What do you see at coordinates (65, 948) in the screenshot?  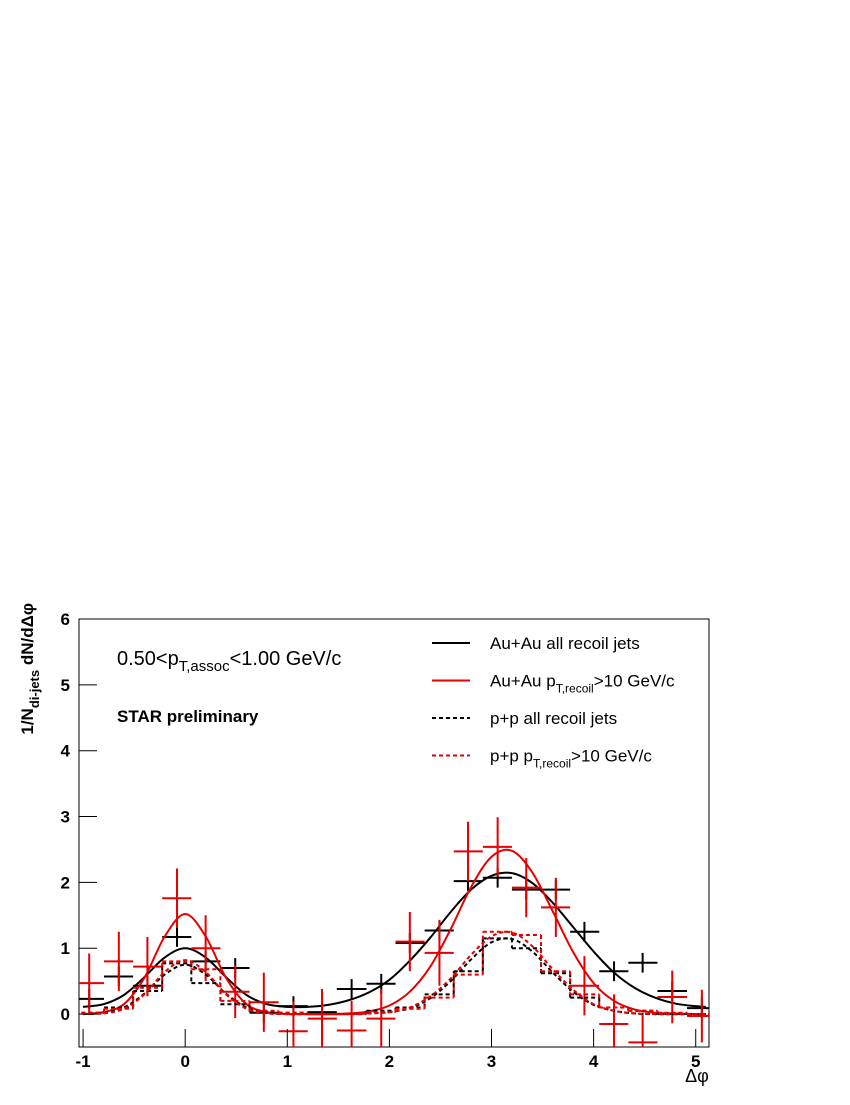 I see `y-tick-label: 1` at bounding box center [65, 948].